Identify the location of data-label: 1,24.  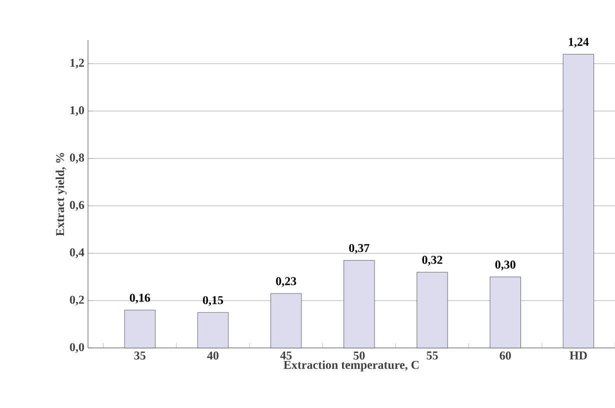
(578, 43).